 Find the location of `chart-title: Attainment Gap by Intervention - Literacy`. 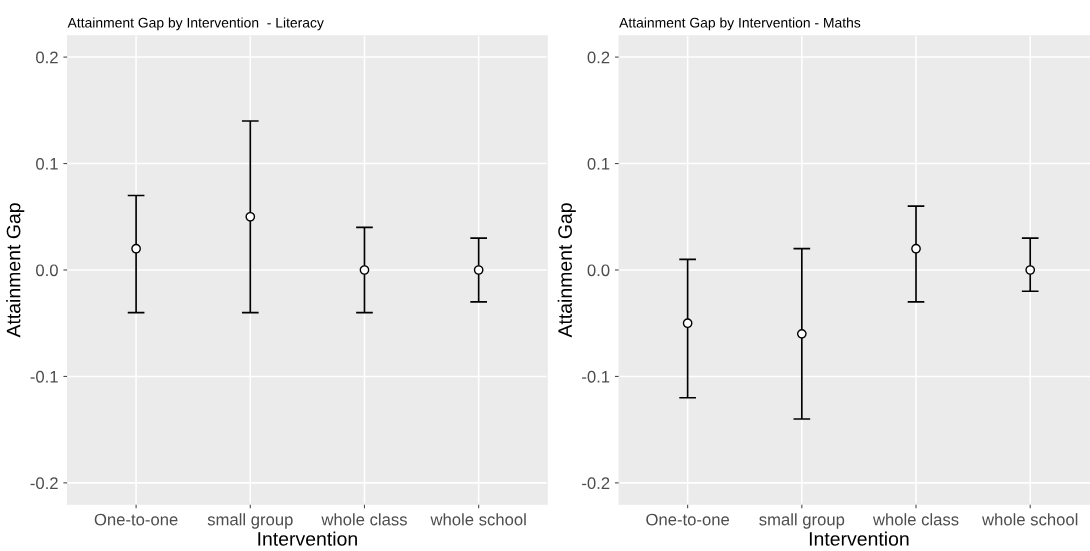

chart-title: Attainment Gap by Intervention - Literacy is located at coordinates (195, 24).